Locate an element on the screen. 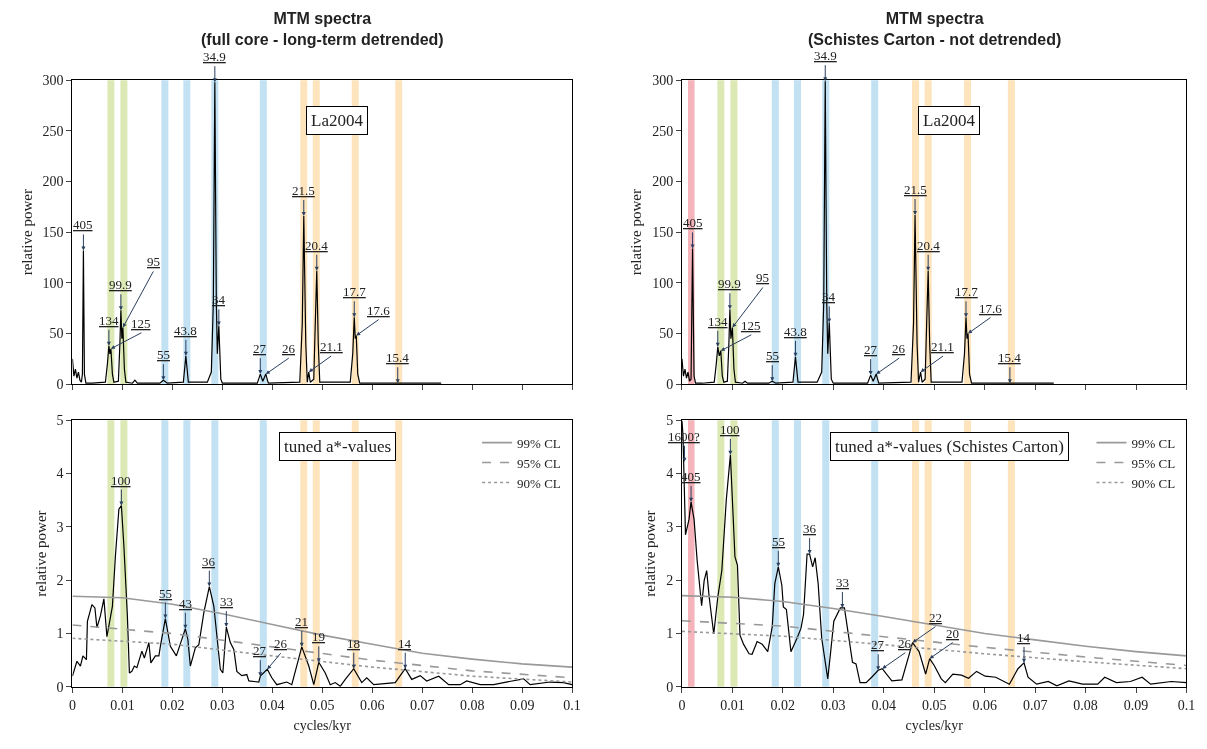  annotation: 22 is located at coordinates (935, 617).